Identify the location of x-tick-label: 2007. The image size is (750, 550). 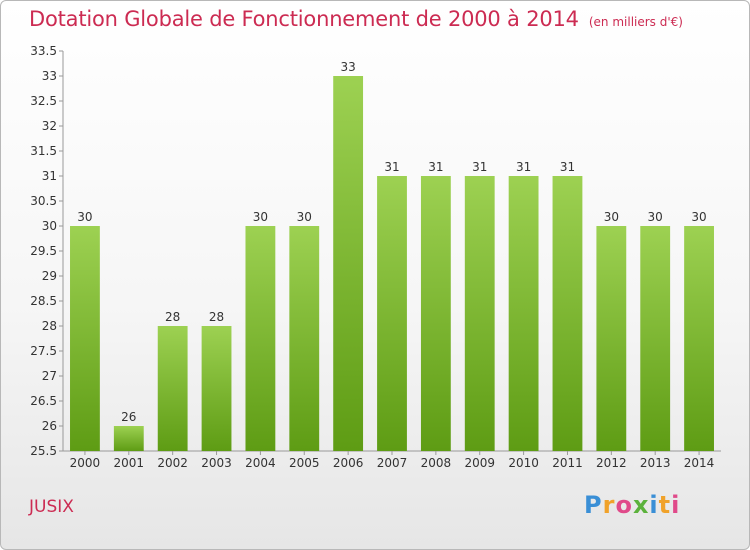
(392, 463).